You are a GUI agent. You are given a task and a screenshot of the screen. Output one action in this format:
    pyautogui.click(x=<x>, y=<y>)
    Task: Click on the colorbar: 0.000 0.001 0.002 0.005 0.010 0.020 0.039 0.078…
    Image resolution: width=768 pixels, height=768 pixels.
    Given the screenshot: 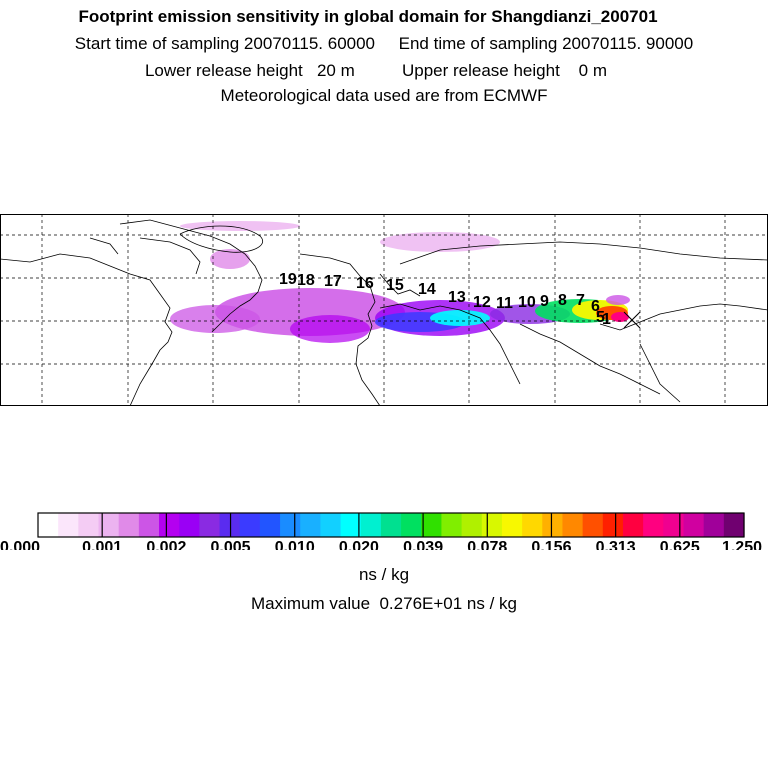 What is the action you would take?
    pyautogui.click(x=381, y=531)
    